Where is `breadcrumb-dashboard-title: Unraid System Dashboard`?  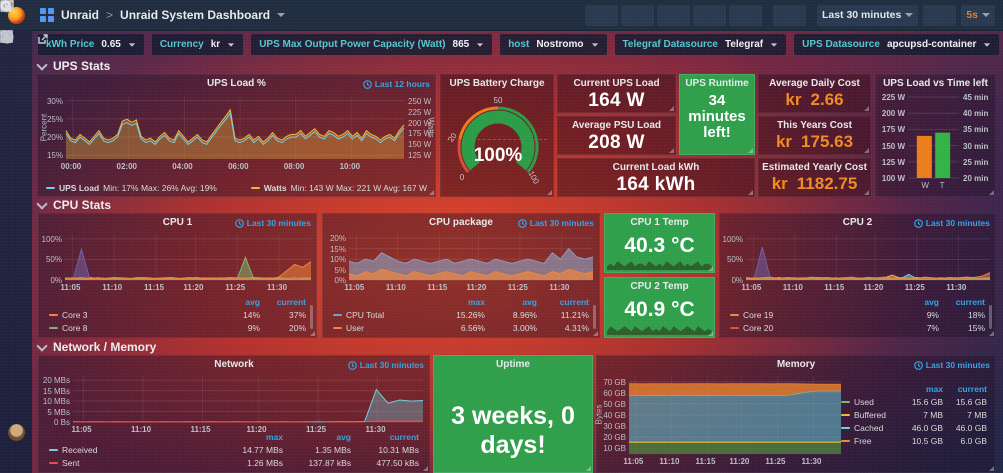 breadcrumb-dashboard-title: Unraid System Dashboard is located at coordinates (195, 15).